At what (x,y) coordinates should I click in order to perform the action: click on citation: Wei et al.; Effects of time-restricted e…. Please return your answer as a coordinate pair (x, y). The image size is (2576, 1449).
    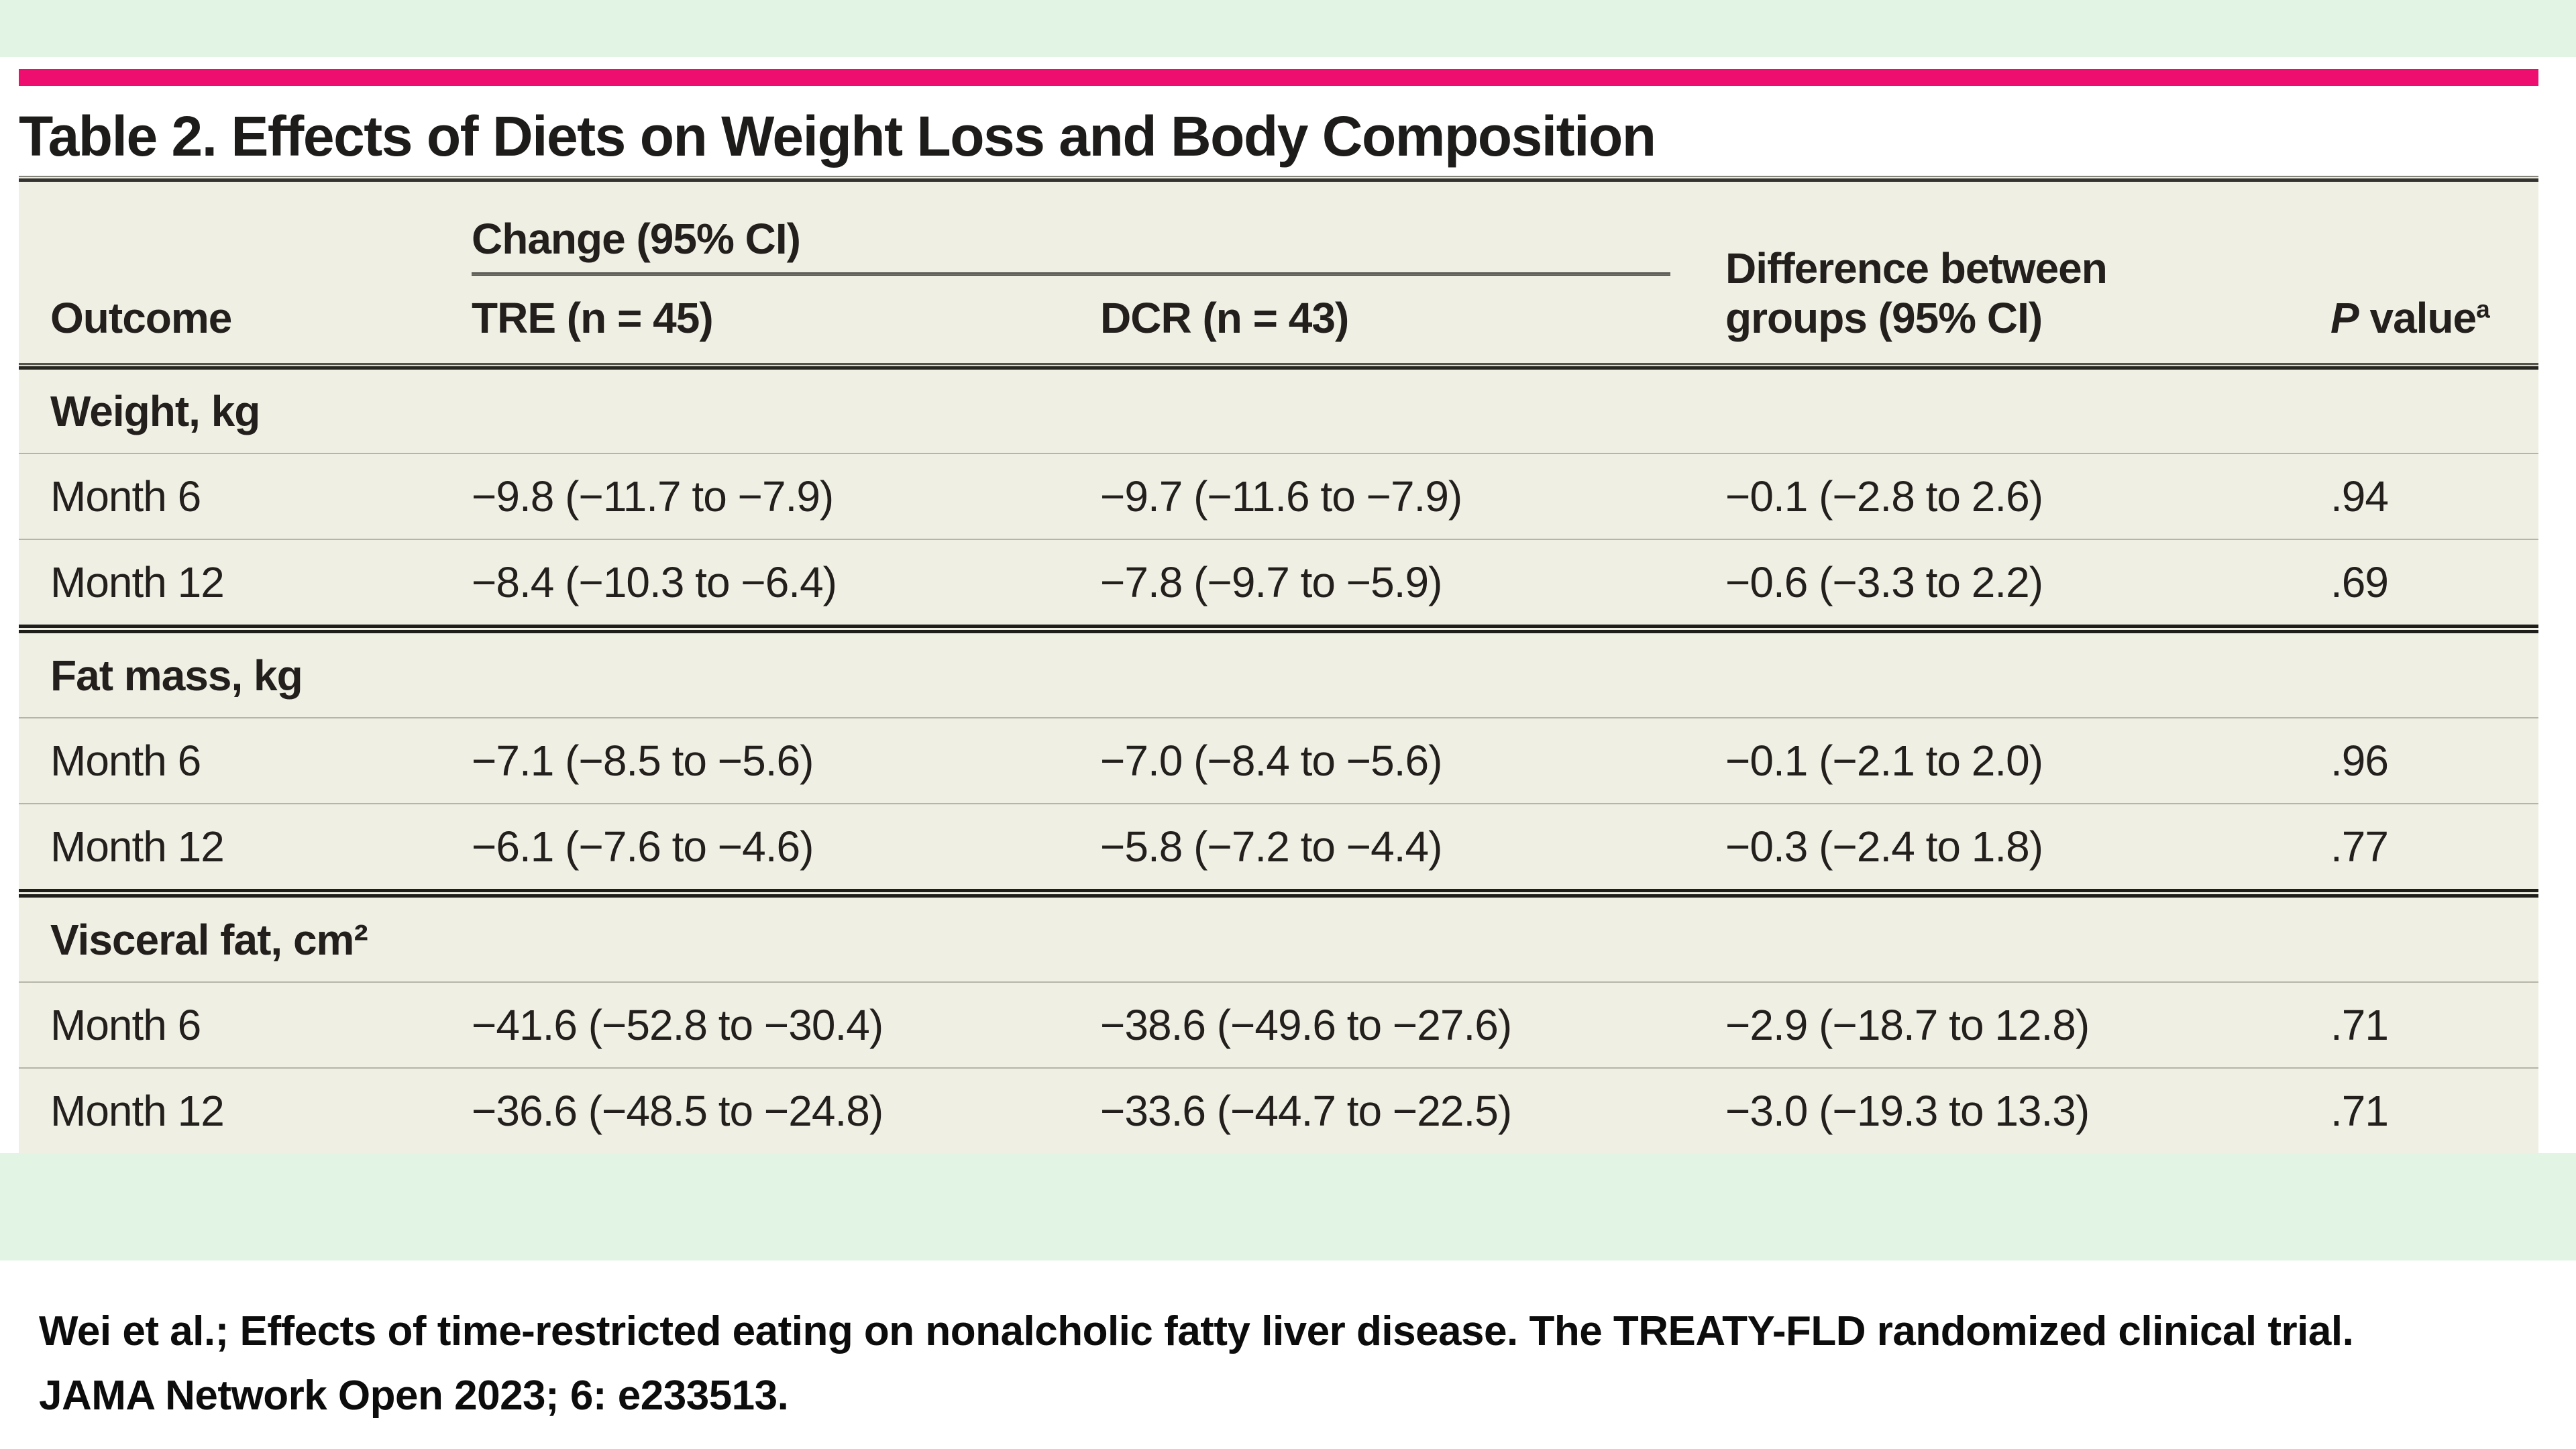
    Looking at the image, I should click on (1293, 1363).